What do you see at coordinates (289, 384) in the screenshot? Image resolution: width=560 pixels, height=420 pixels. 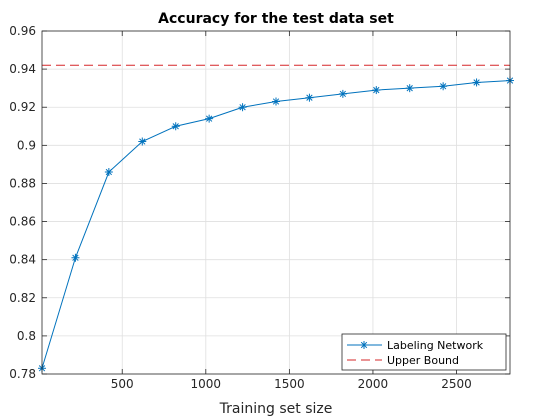 I see `x-tick-label: 1500` at bounding box center [289, 384].